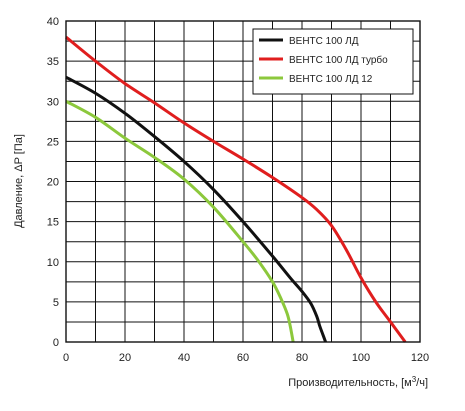 This screenshot has height=411, width=465. What do you see at coordinates (53, 263) in the screenshot?
I see `y-tick-label: 10` at bounding box center [53, 263].